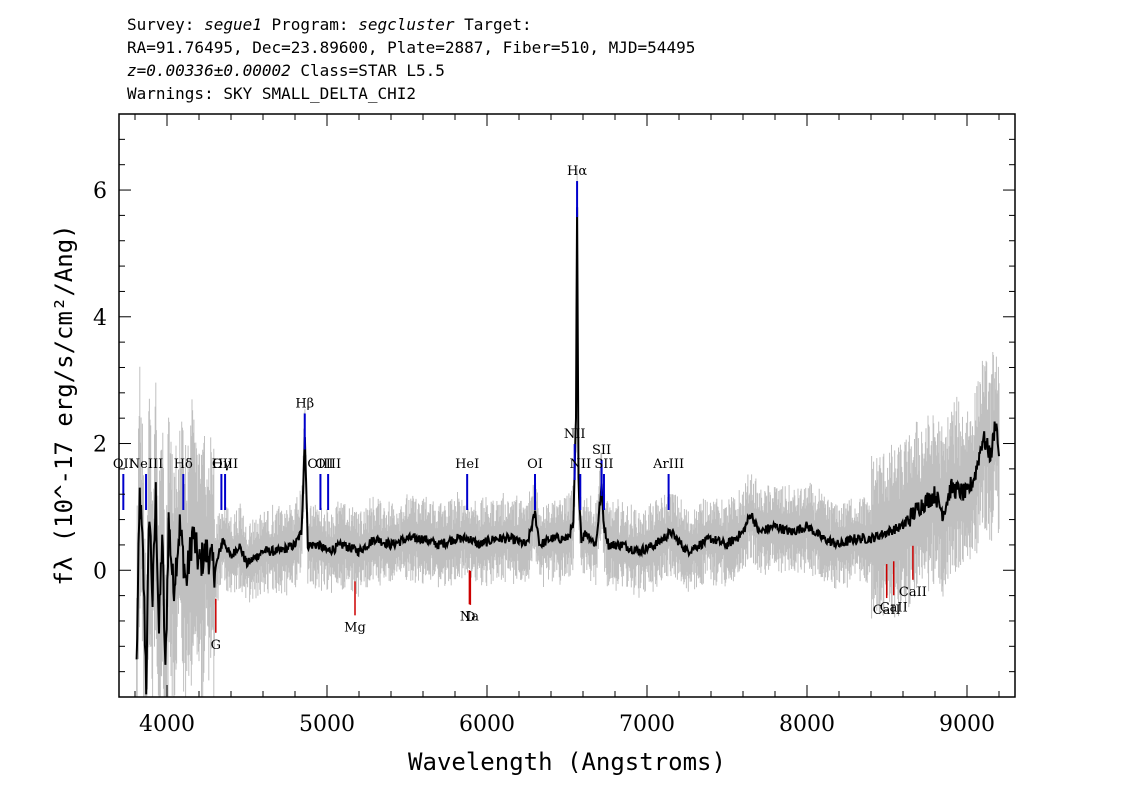 The height and width of the screenshot is (810, 1134). Describe the element at coordinates (668, 464) in the screenshot. I see `emission-line-label: ArIII` at that location.